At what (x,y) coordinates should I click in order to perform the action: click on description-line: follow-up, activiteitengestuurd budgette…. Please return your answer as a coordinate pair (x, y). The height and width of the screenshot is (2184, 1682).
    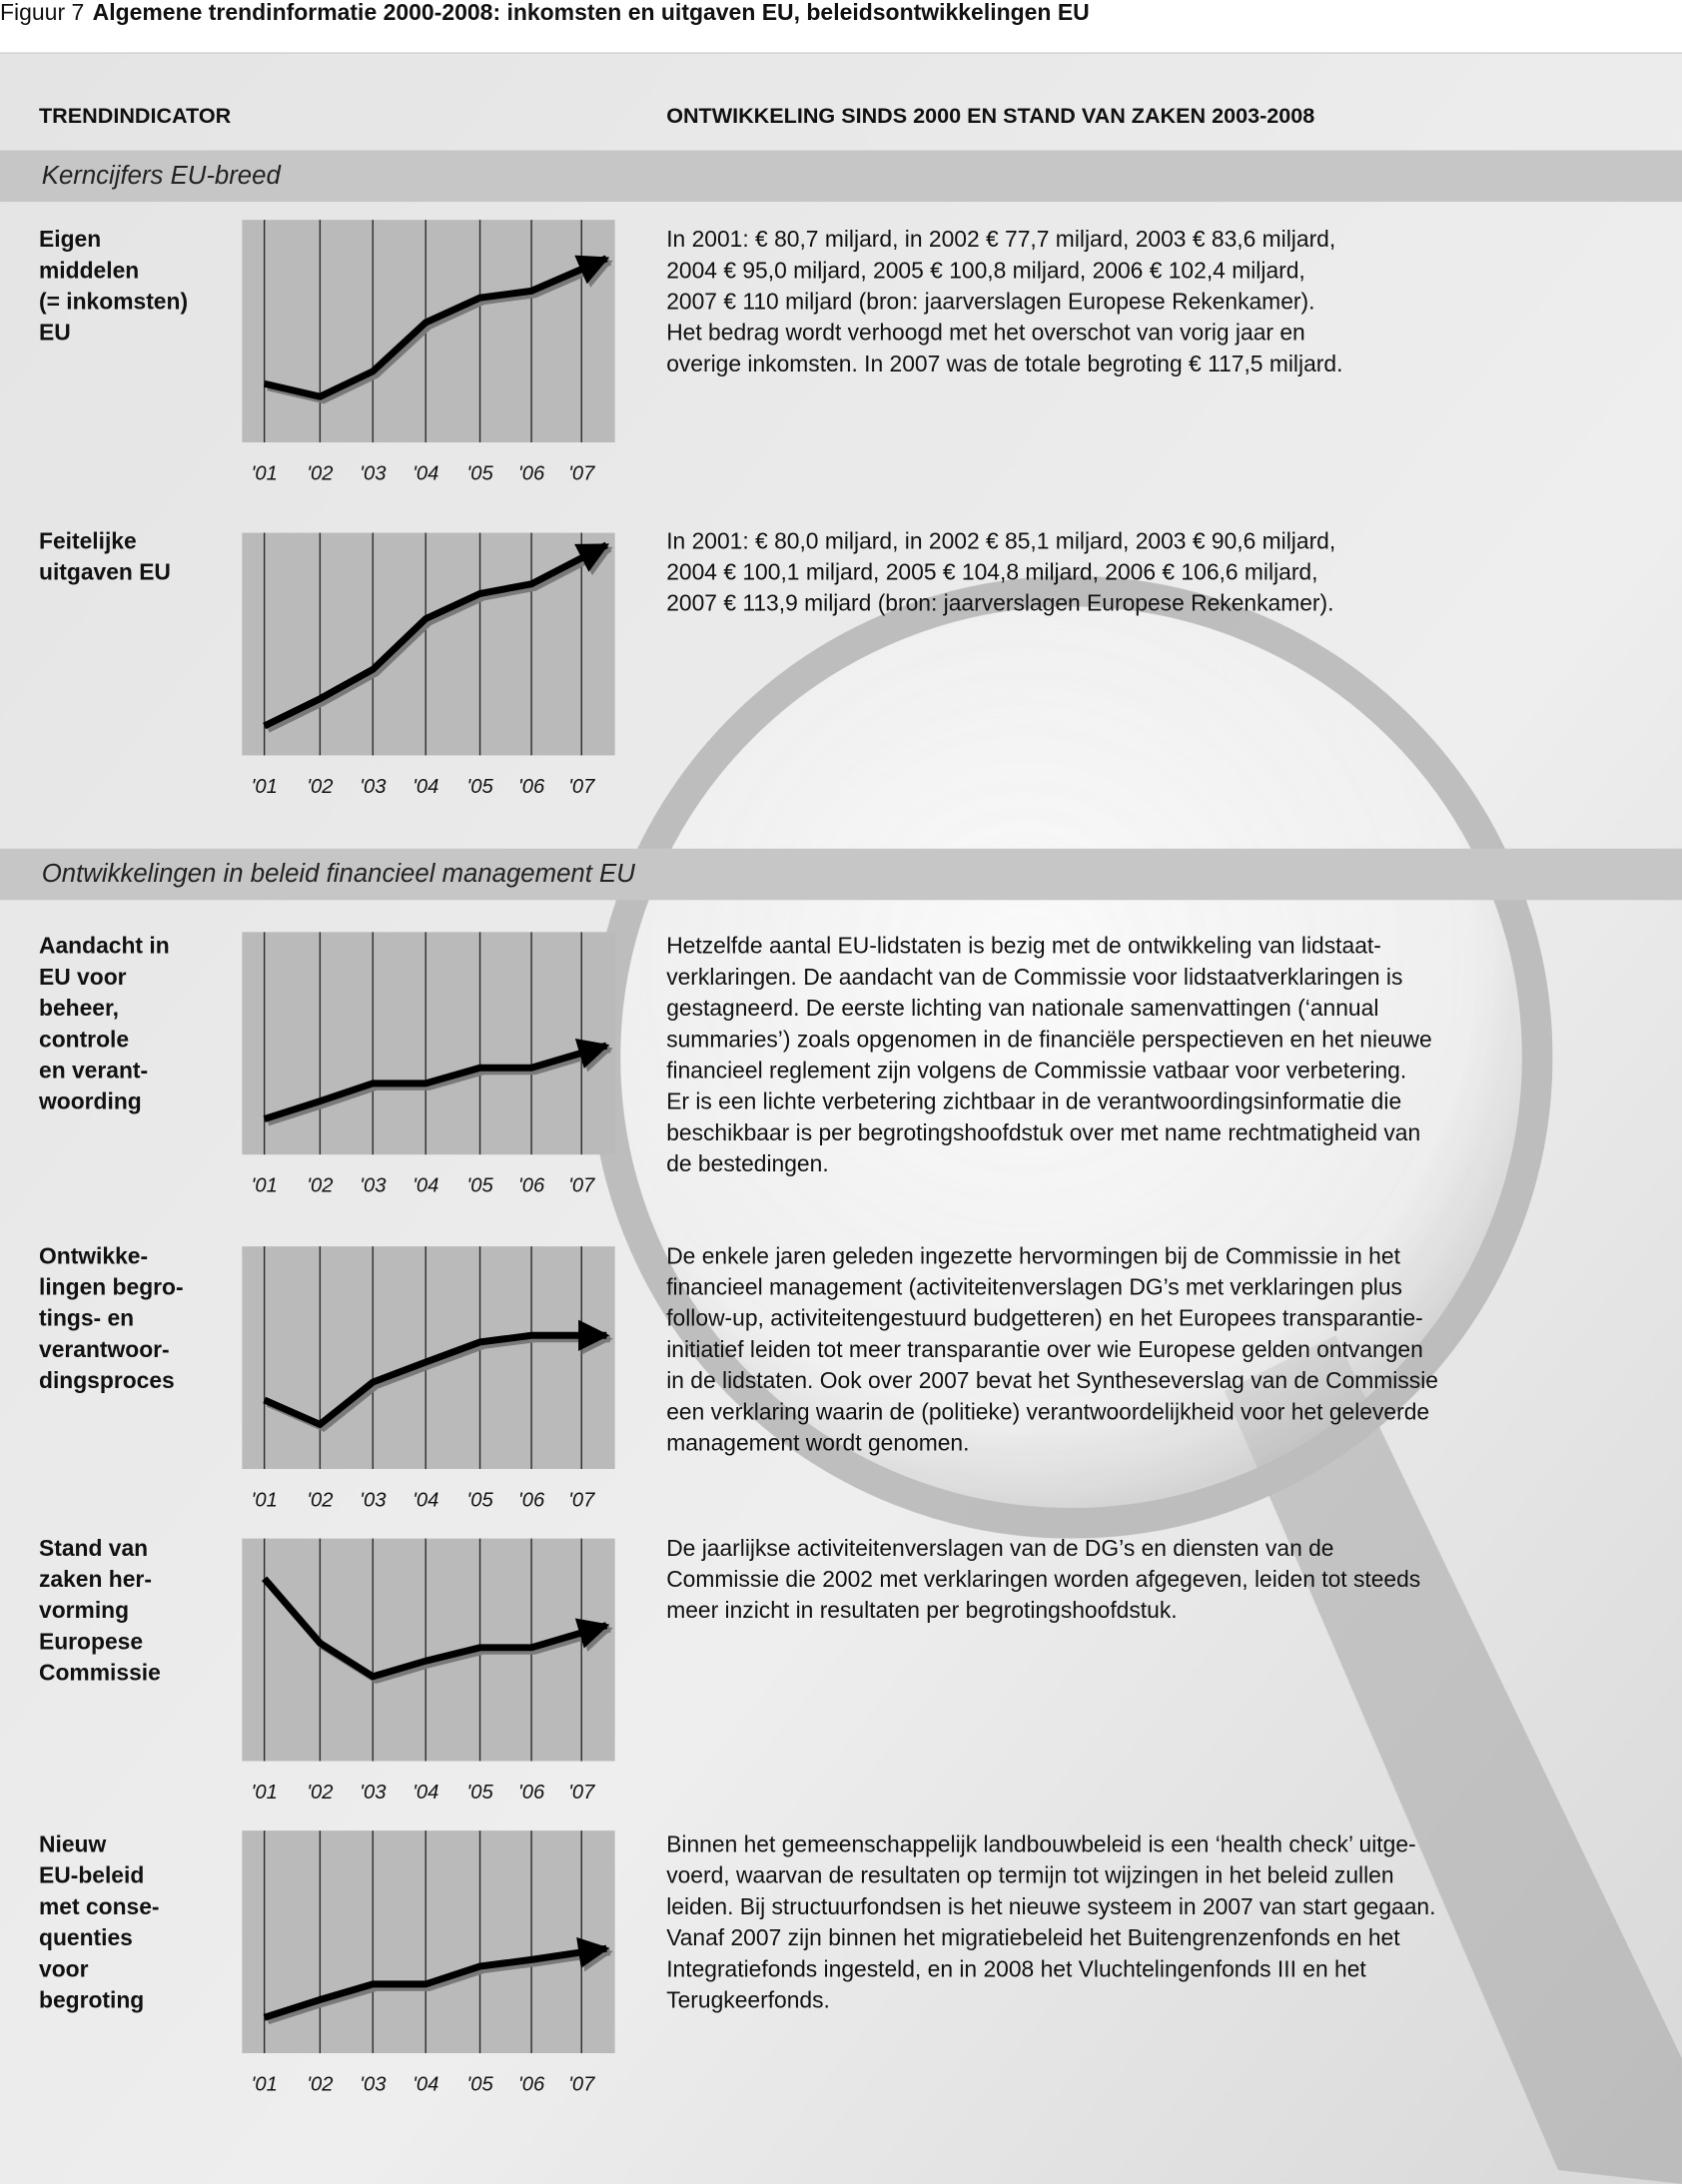
    Looking at the image, I should click on (1044, 1318).